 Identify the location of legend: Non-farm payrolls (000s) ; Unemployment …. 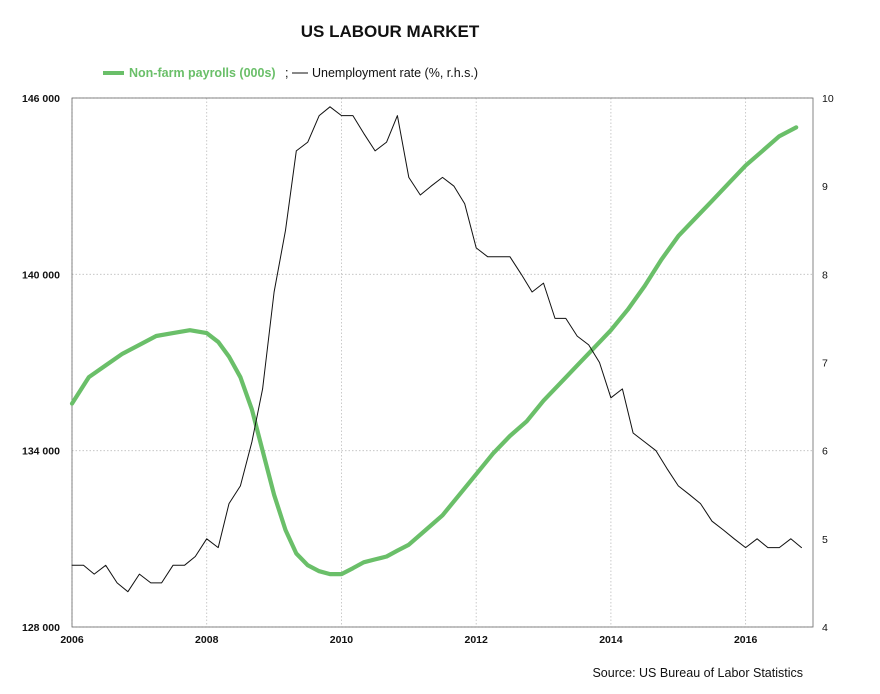
(290, 73).